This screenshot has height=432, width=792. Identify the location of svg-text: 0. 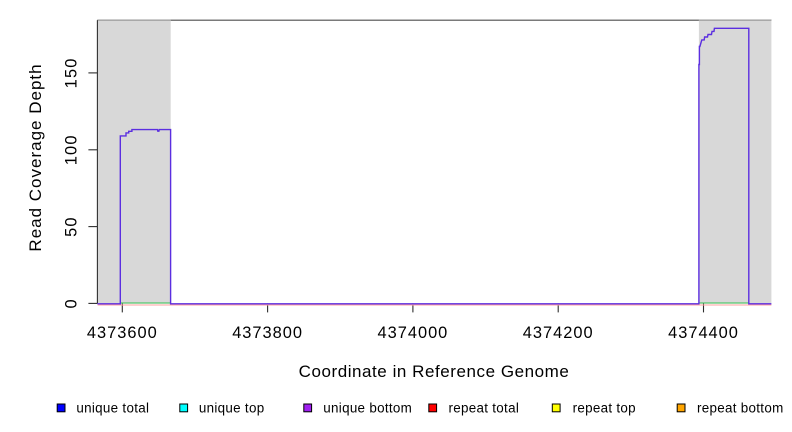
(72, 303).